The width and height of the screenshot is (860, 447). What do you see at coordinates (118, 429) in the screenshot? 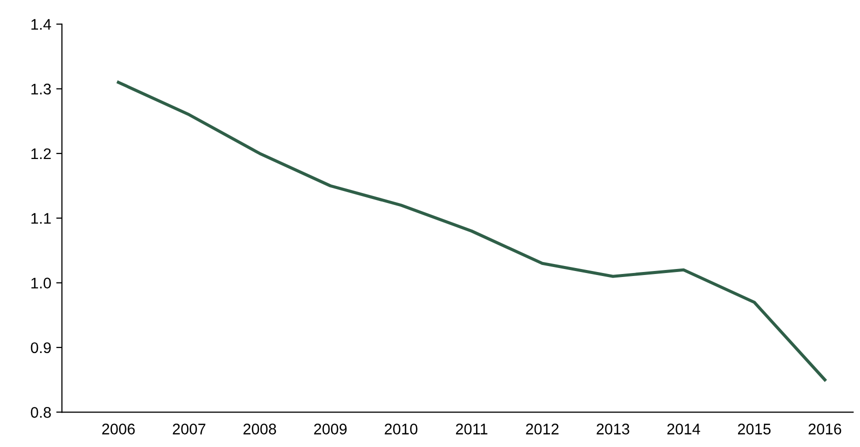
I see `x-tick-label: 2006` at bounding box center [118, 429].